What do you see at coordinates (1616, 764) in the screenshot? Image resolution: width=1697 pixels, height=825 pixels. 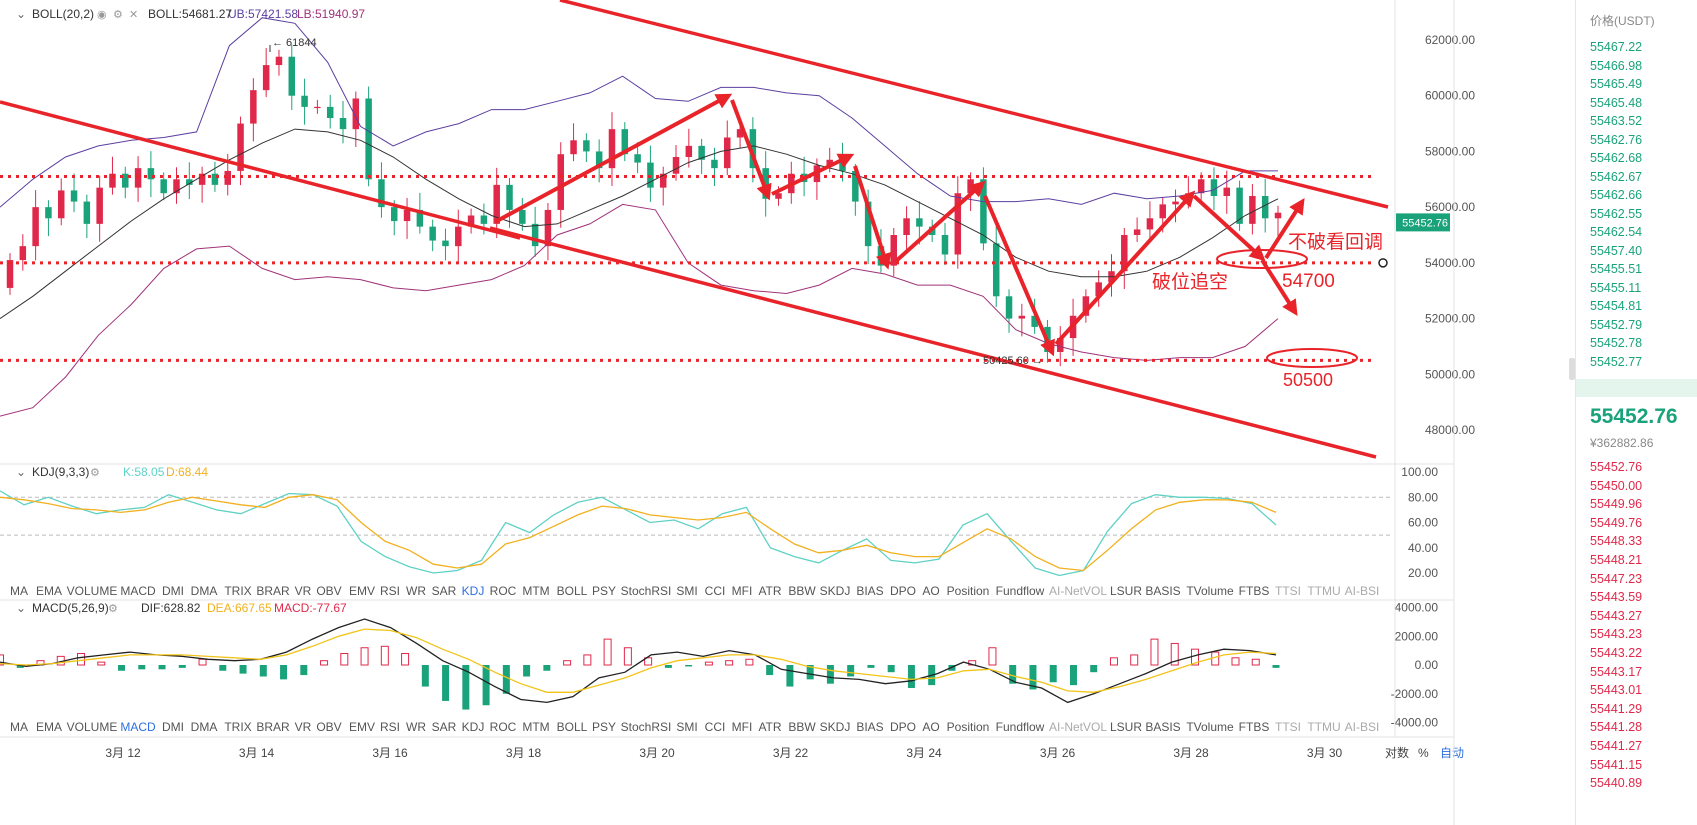 I see `bid-price: 55441.15` at bounding box center [1616, 764].